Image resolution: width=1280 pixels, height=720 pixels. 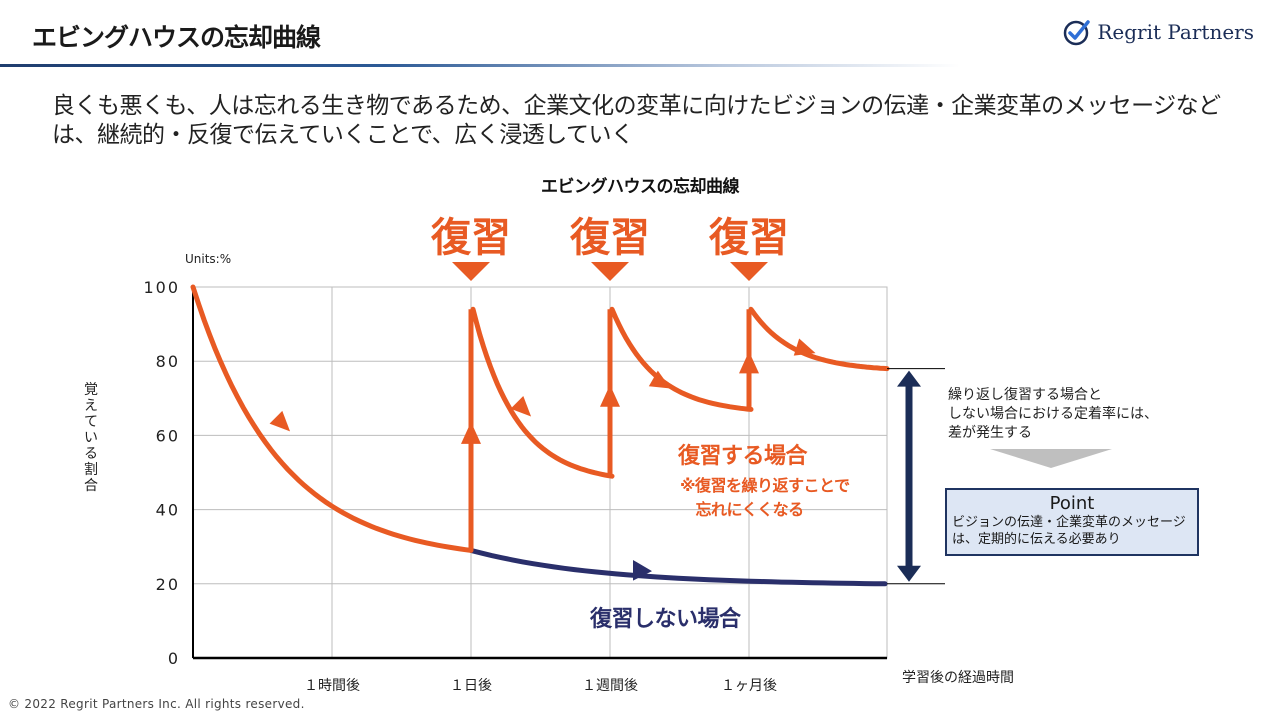 I want to click on gray-down-arrow, so click(x=1051, y=458).